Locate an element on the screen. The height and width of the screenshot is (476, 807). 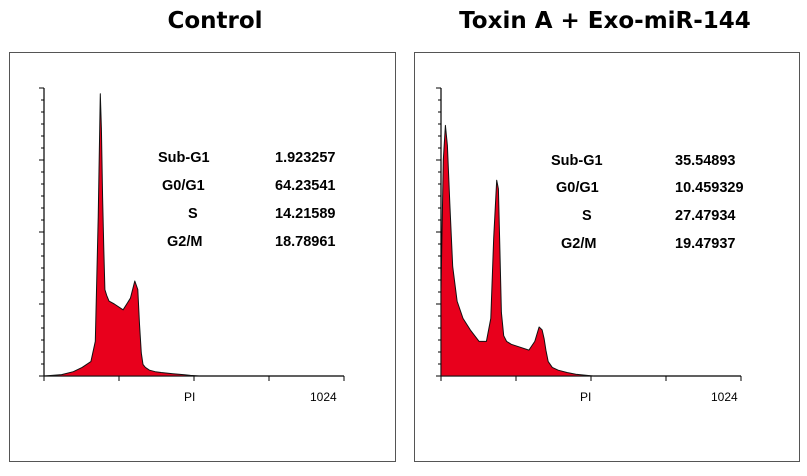
control-stat-value-g2m: 18.78961 is located at coordinates (305, 242).